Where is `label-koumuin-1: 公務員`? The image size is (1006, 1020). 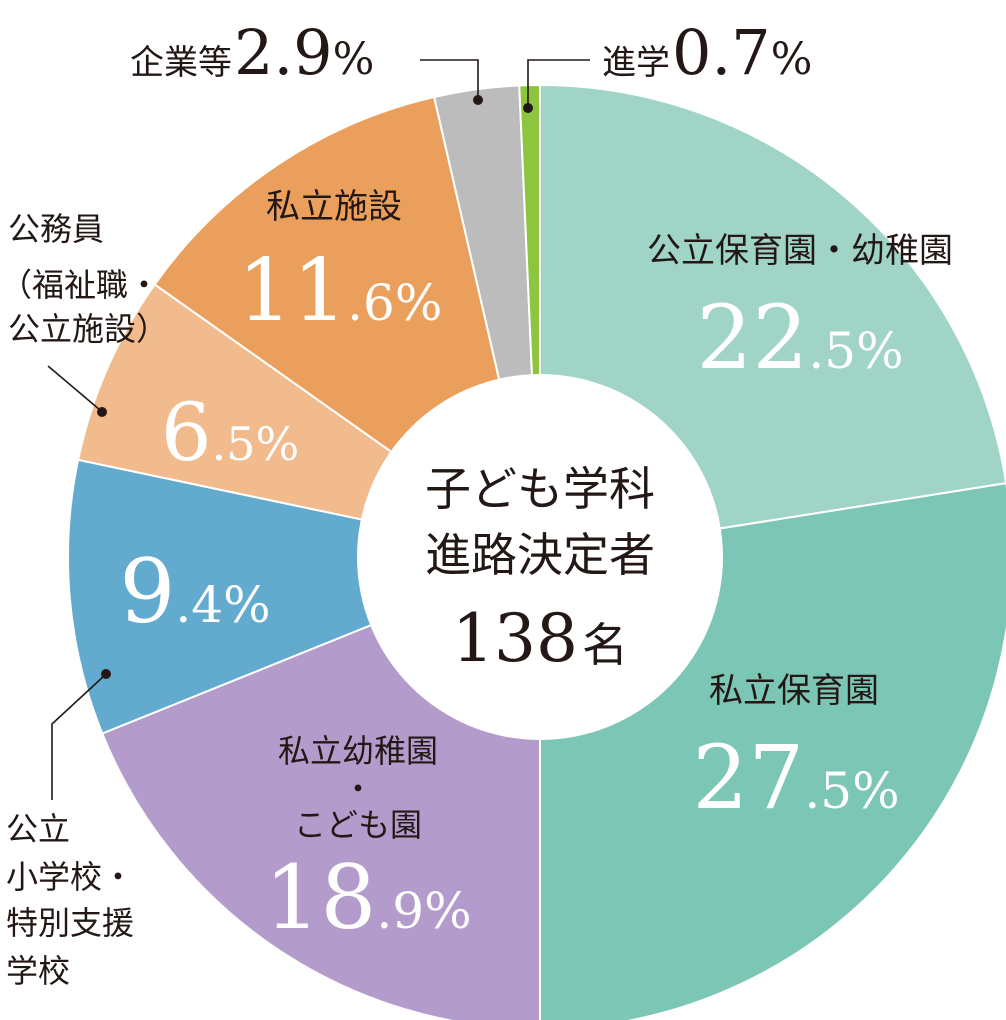 label-koumuin-1: 公務員 is located at coordinates (56, 229).